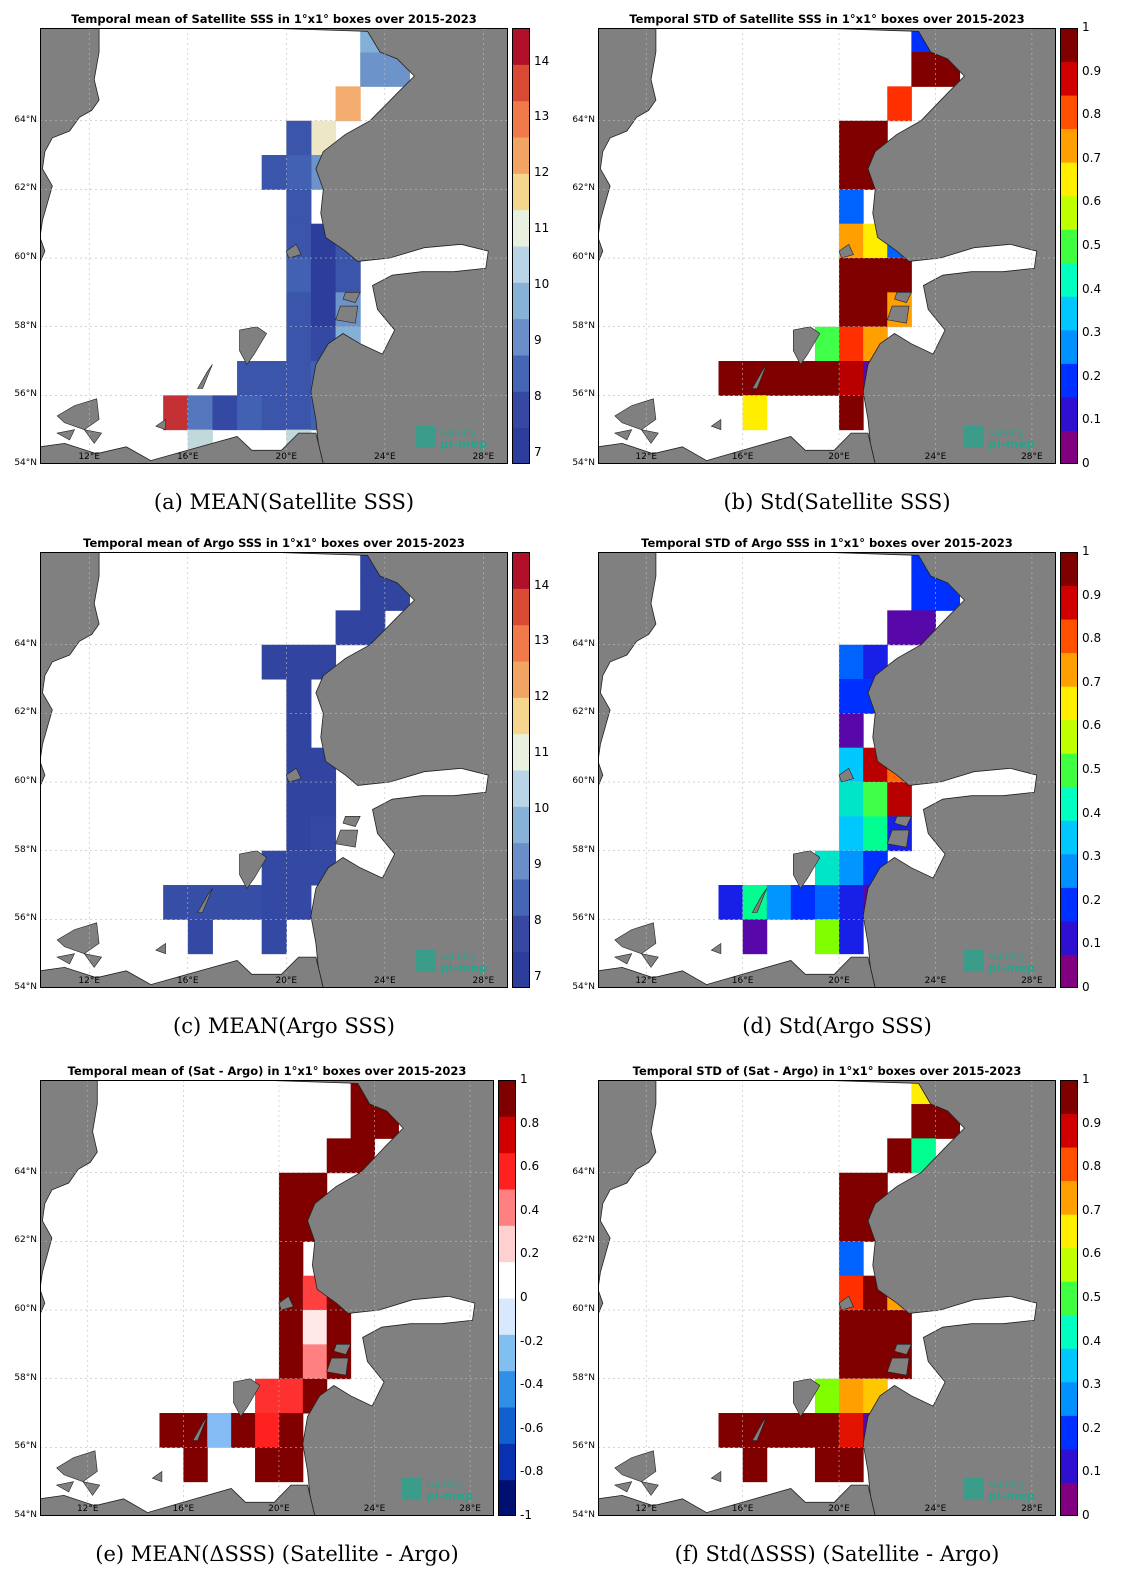 This screenshot has width=1129, height=1591. What do you see at coordinates (182, 448) in the screenshot?
I see `land-southern-coast` at bounding box center [182, 448].